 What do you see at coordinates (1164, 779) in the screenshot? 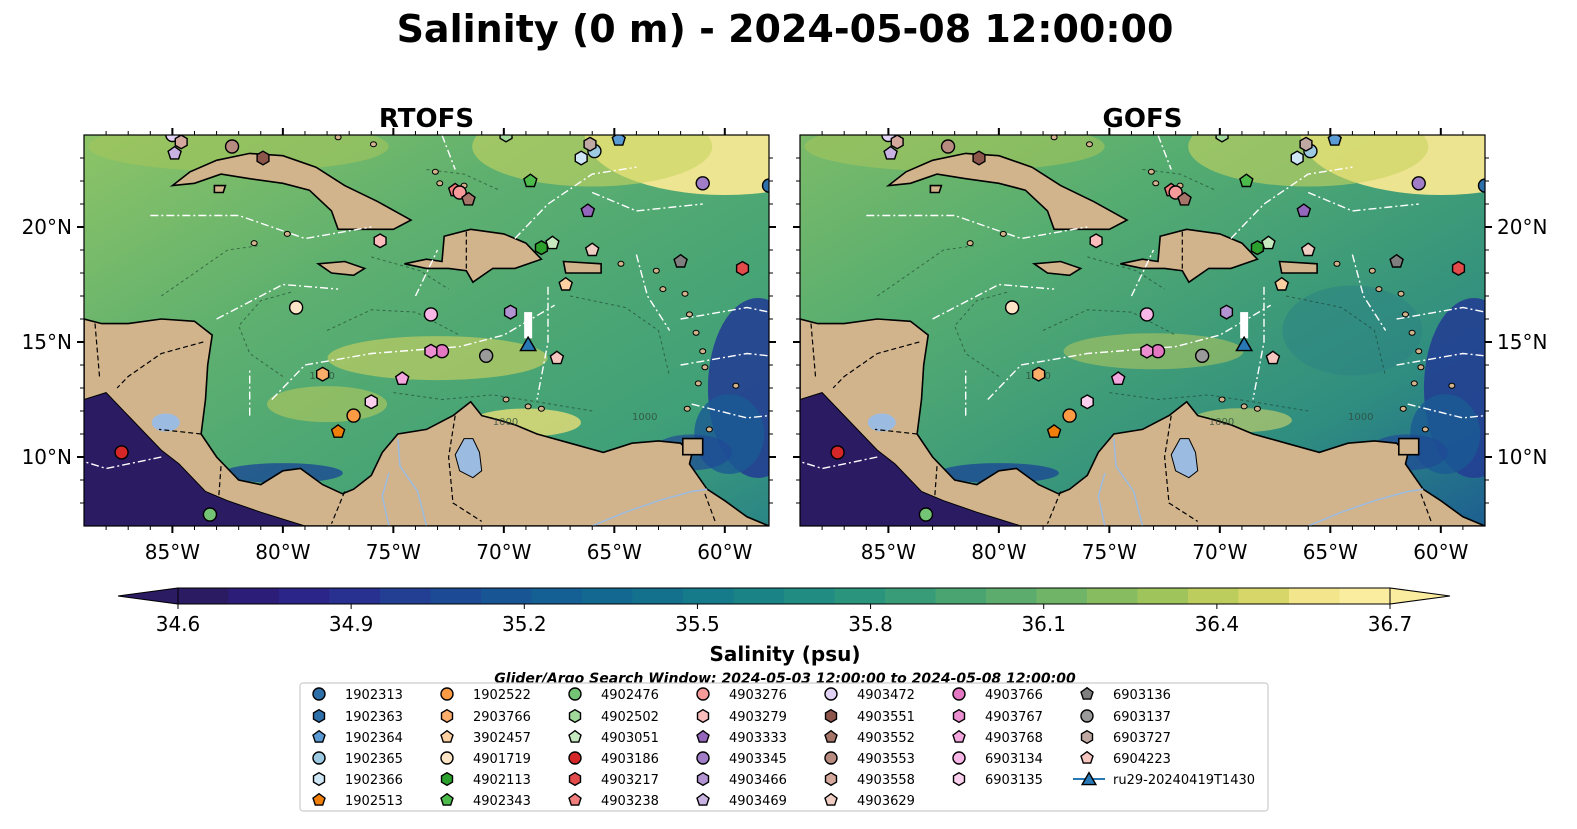
I see `legend-item-ru29-20240419T1430: ru29-20240419T1430` at bounding box center [1164, 779].